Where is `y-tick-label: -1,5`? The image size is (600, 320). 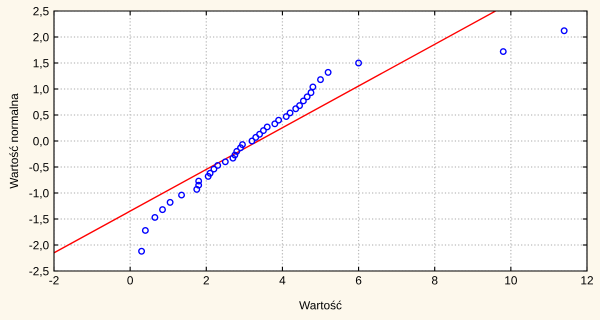
y-tick-label: -1,5 is located at coordinates (39, 220).